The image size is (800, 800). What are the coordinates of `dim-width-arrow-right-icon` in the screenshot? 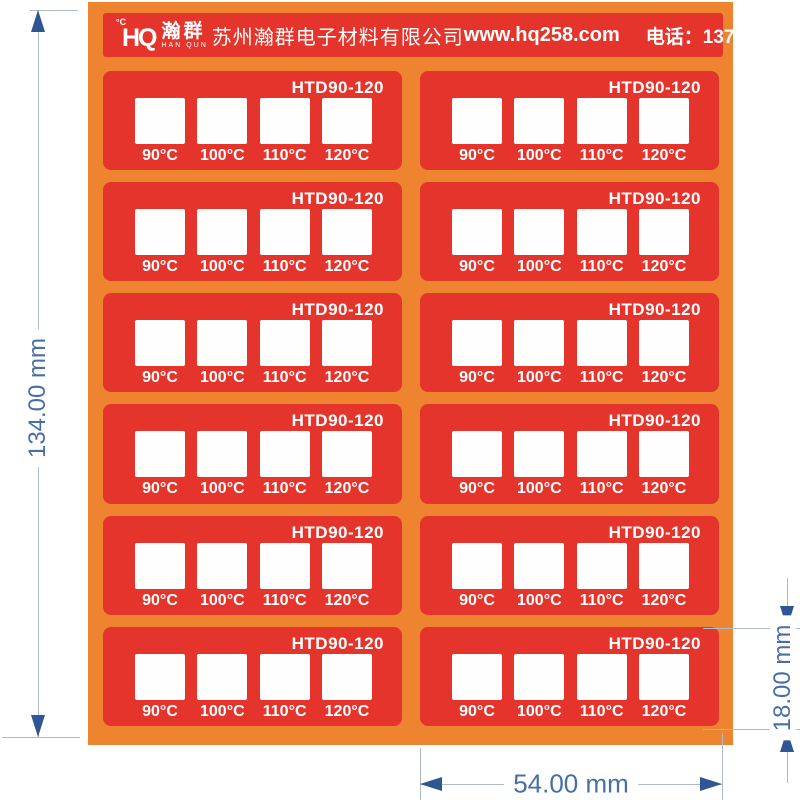 It's located at (711, 784).